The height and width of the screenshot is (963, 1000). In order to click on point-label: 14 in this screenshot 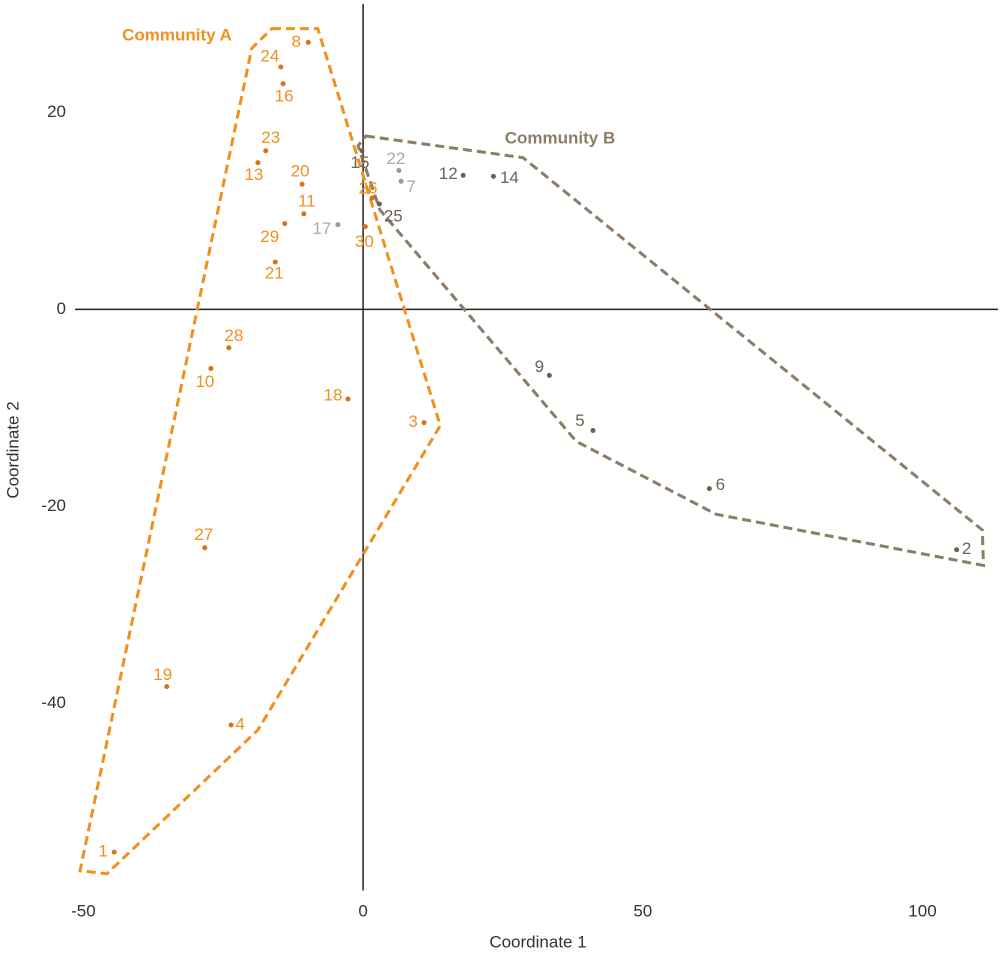, I will do `click(509, 177)`.